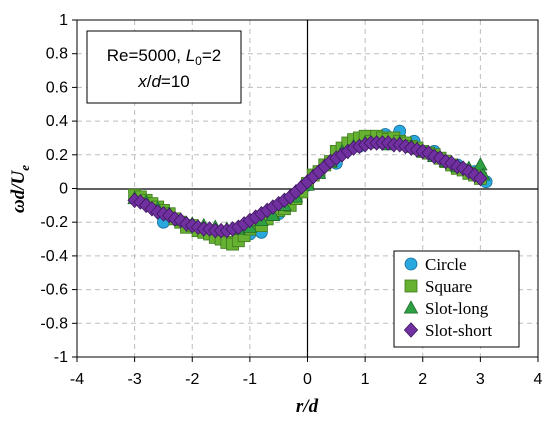 The image size is (550, 426). I want to click on annotation-x-value: =10, so click(175, 81).